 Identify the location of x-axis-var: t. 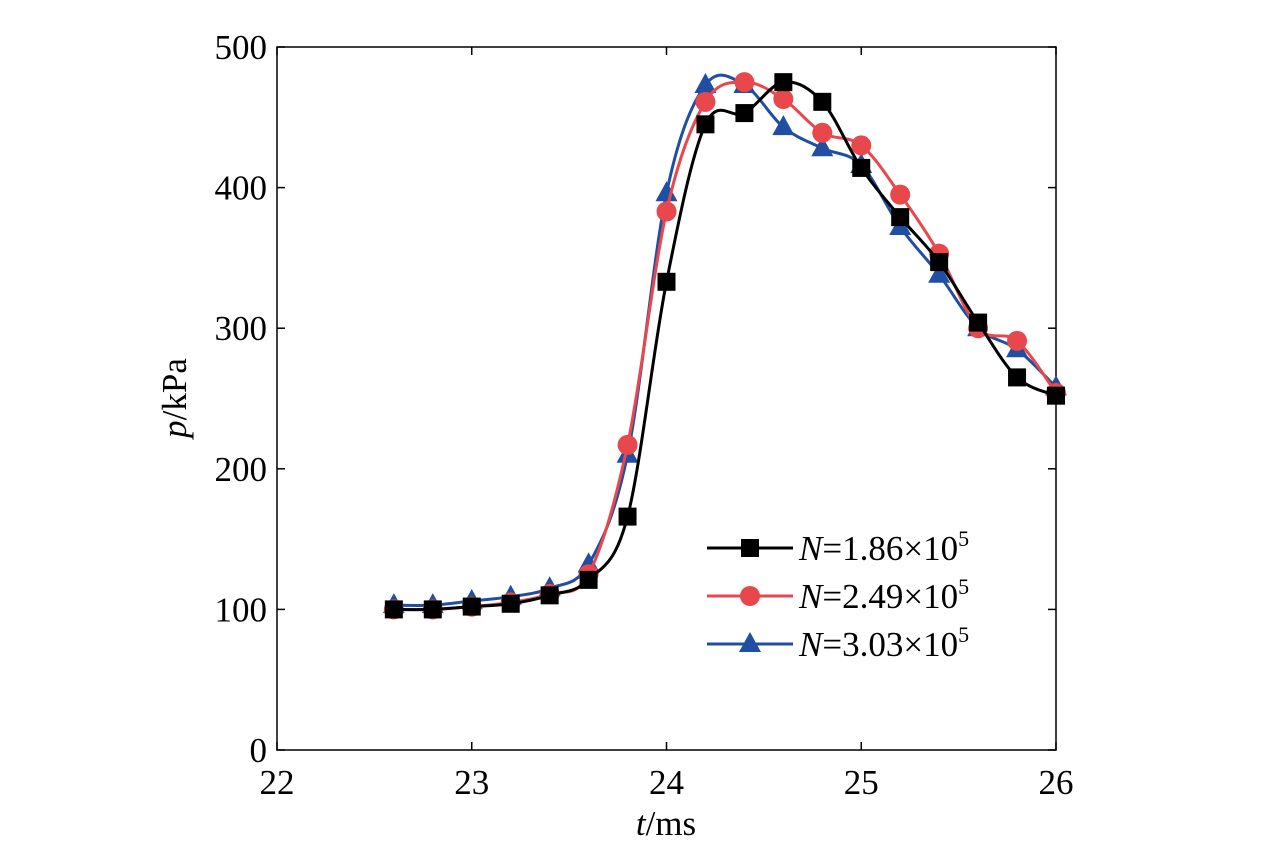
(641, 823).